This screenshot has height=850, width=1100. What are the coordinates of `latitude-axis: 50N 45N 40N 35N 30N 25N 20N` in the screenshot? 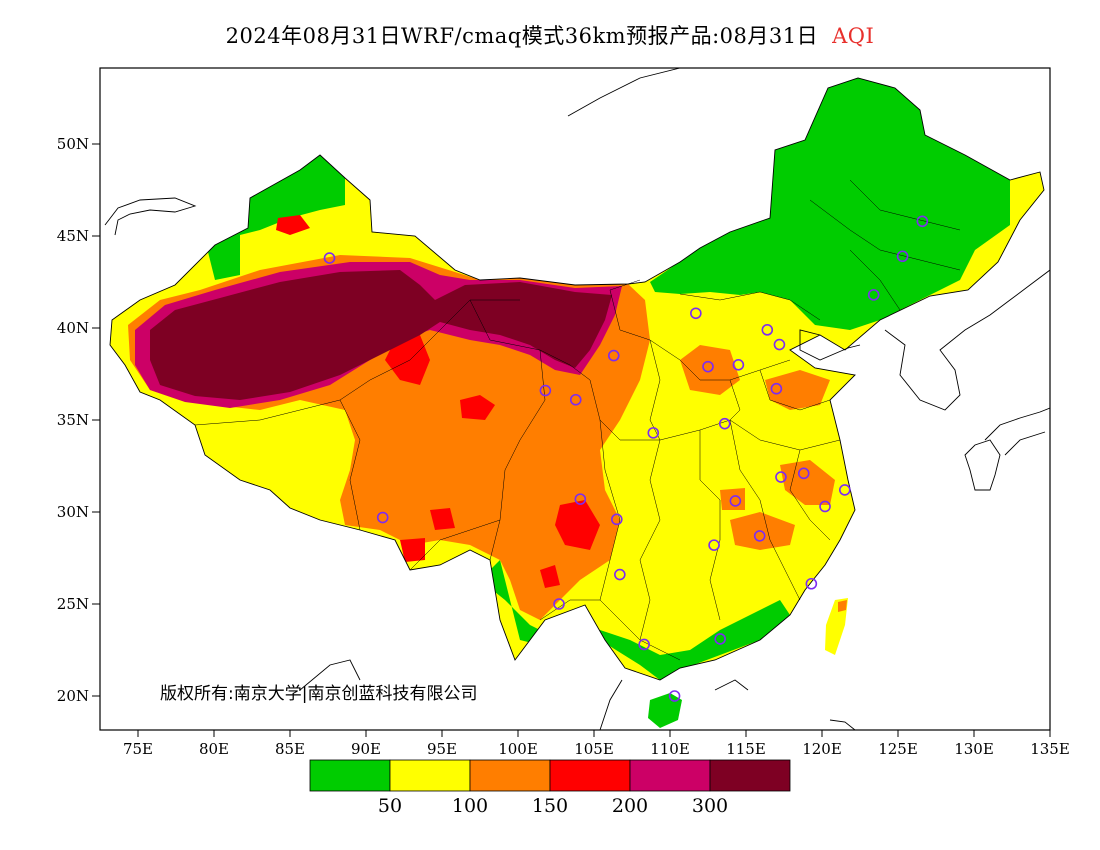 It's located at (78, 420).